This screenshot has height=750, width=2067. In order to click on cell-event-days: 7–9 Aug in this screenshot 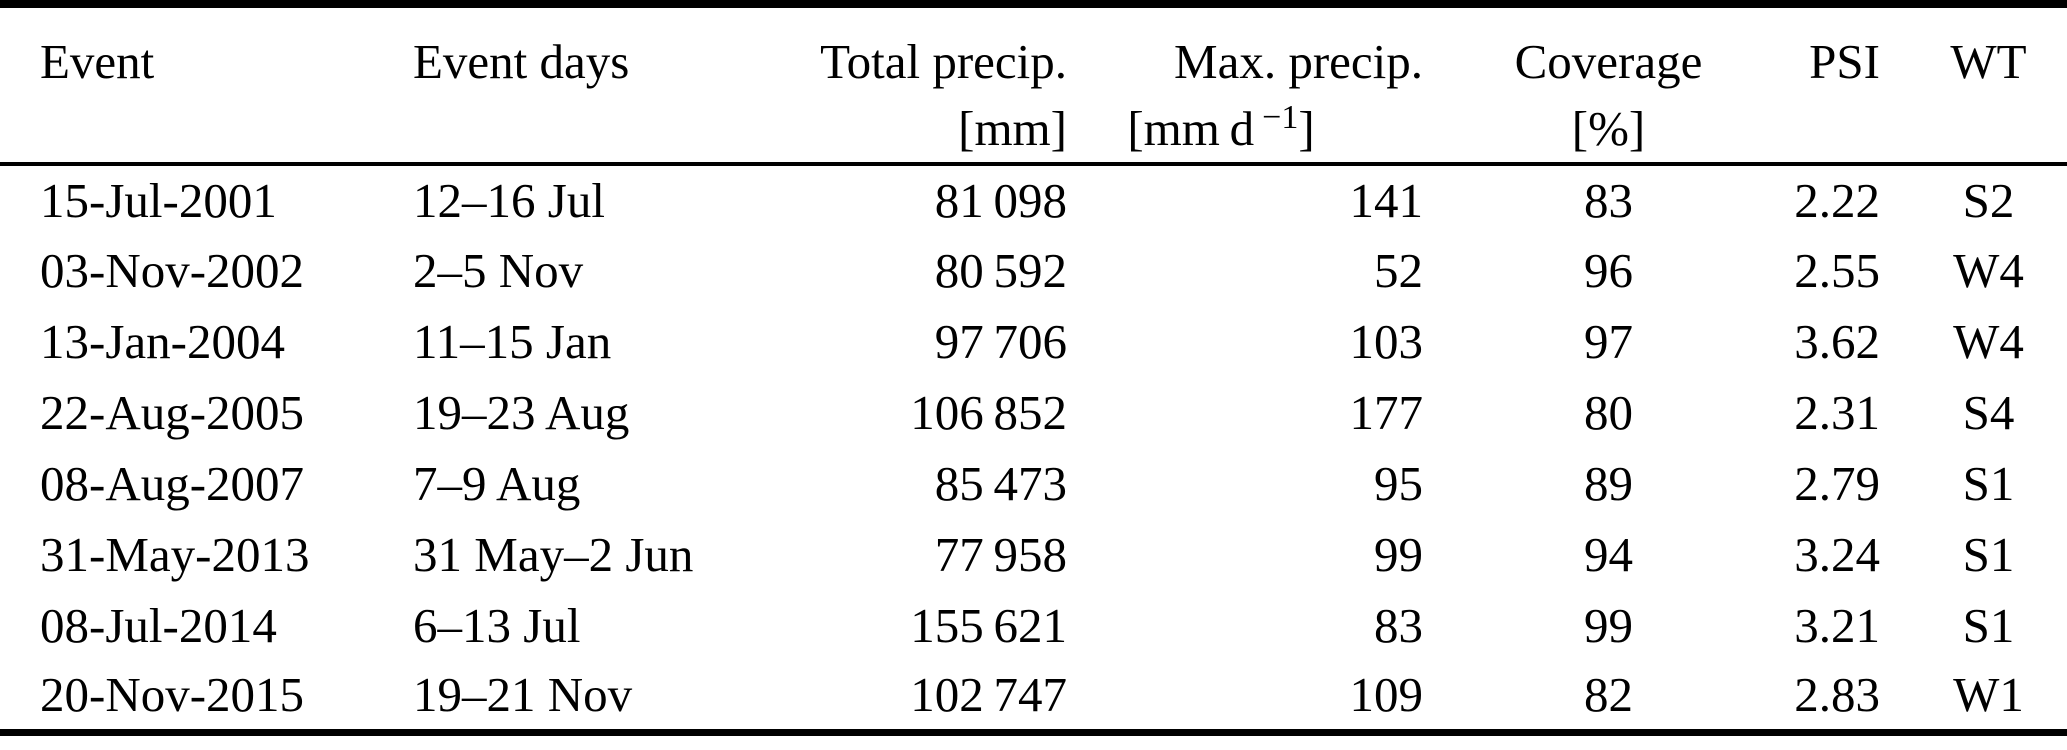, I will do `click(497, 483)`.